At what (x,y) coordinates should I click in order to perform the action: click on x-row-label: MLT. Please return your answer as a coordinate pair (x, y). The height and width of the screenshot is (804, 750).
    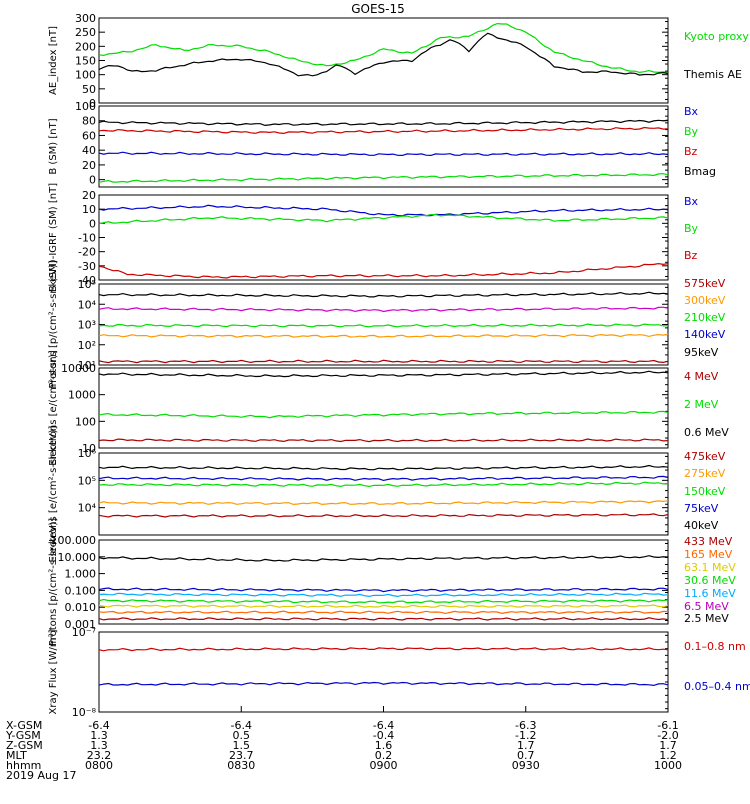
    Looking at the image, I should click on (16, 755).